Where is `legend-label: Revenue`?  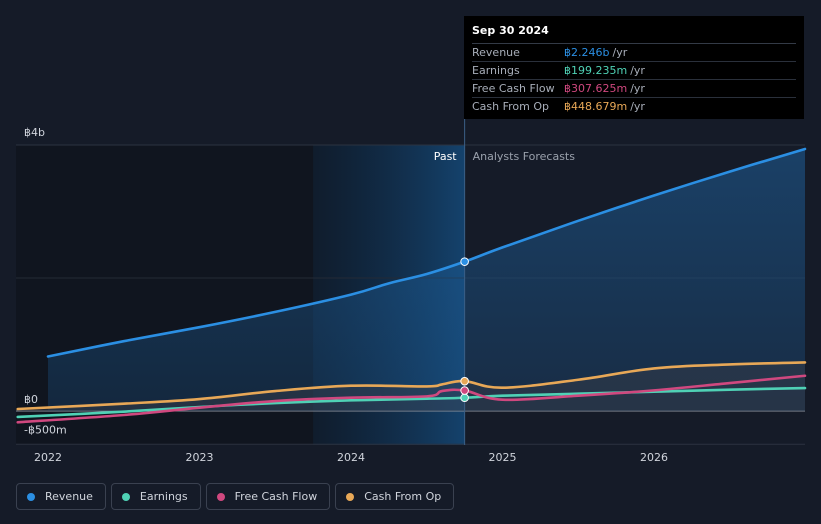 legend-label: Revenue is located at coordinates (69, 496).